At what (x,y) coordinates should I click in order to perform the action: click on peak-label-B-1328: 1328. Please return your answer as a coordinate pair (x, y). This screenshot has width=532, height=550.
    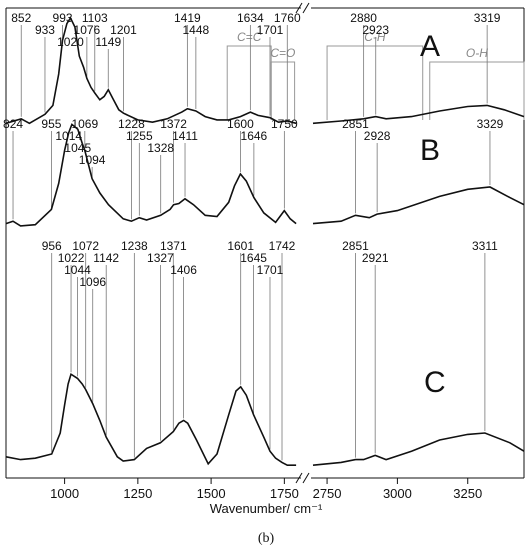
    Looking at the image, I should click on (160, 148).